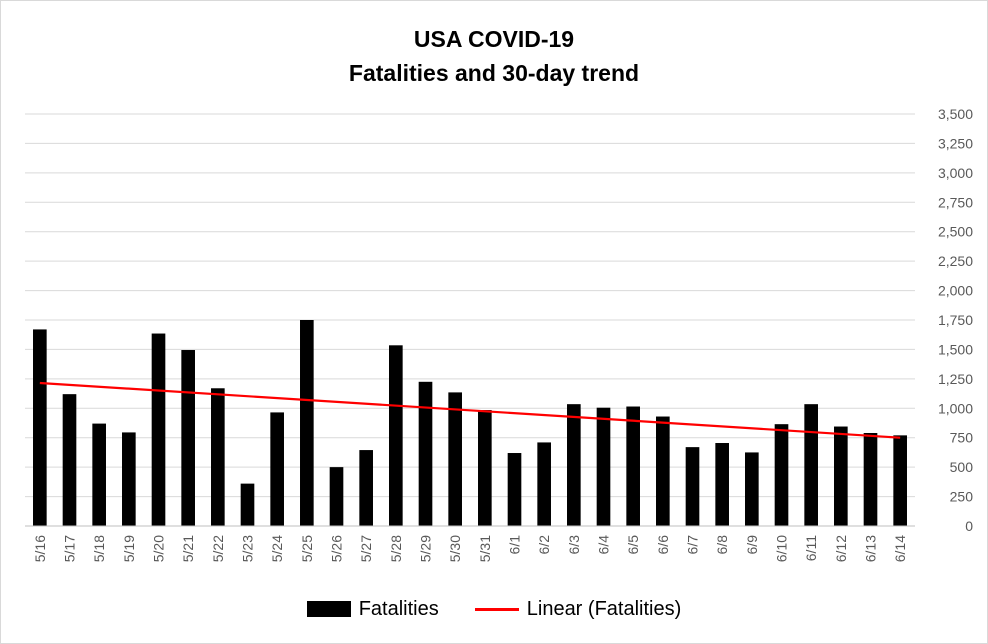 This screenshot has height=644, width=988. I want to click on x-tick-label: 6/11, so click(811, 548).